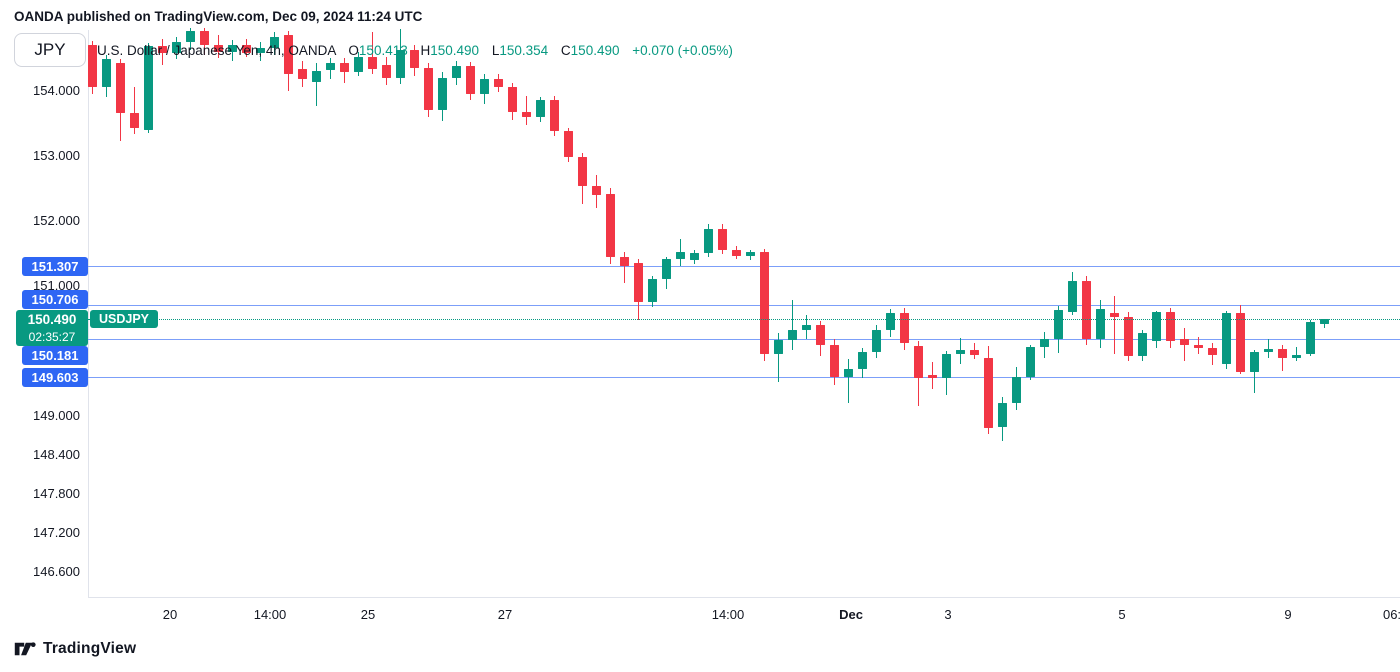  Describe the element at coordinates (124, 319) in the screenshot. I see `symbol-label-pill: USDJPY` at that location.